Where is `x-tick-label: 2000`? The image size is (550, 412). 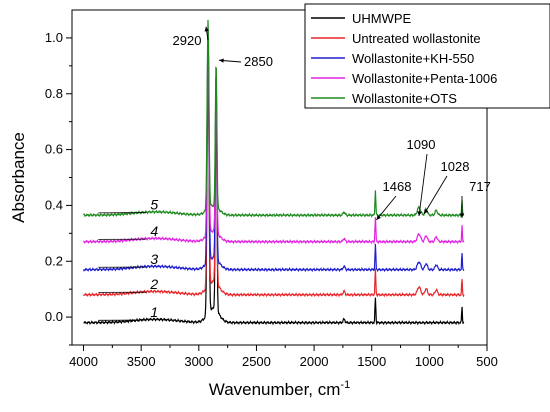 x-tick-label: 2000 is located at coordinates (314, 361).